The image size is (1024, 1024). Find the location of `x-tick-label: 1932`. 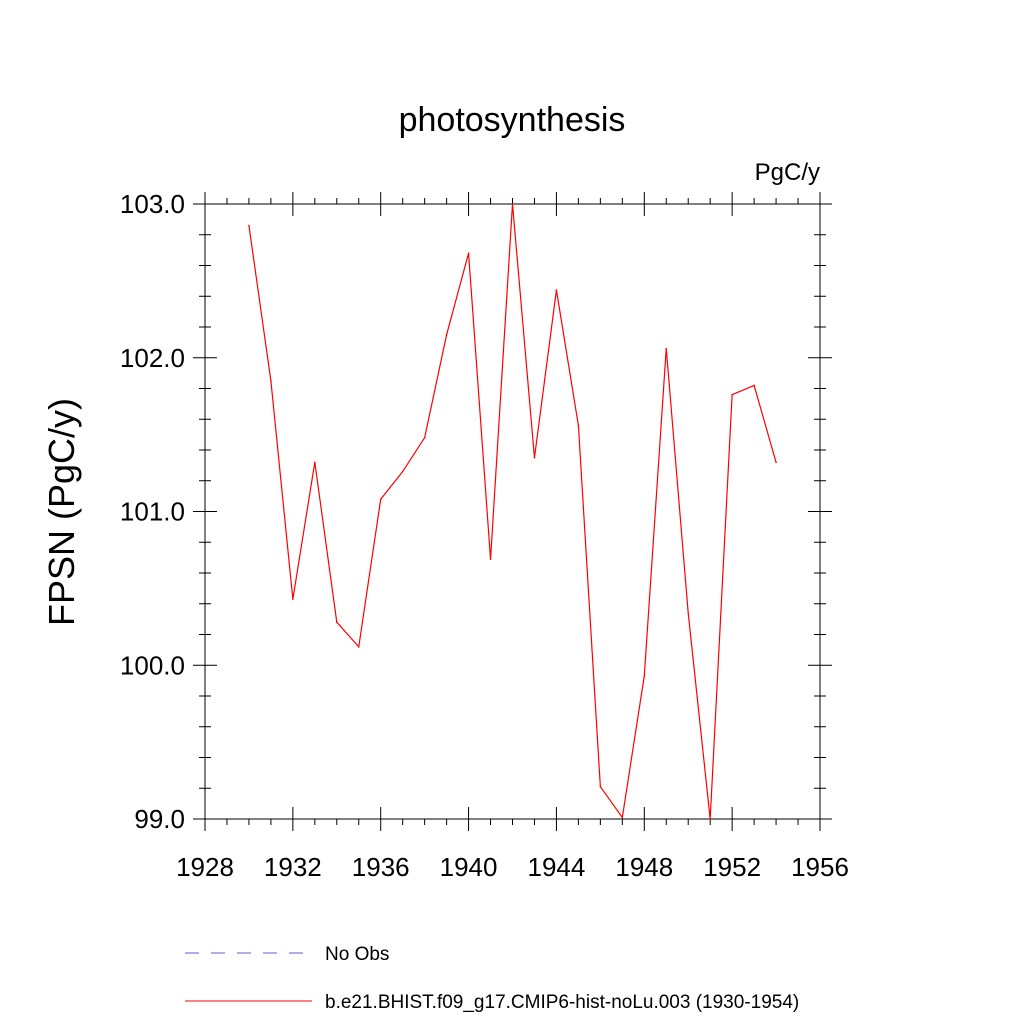

x-tick-label: 1932 is located at coordinates (293, 867).